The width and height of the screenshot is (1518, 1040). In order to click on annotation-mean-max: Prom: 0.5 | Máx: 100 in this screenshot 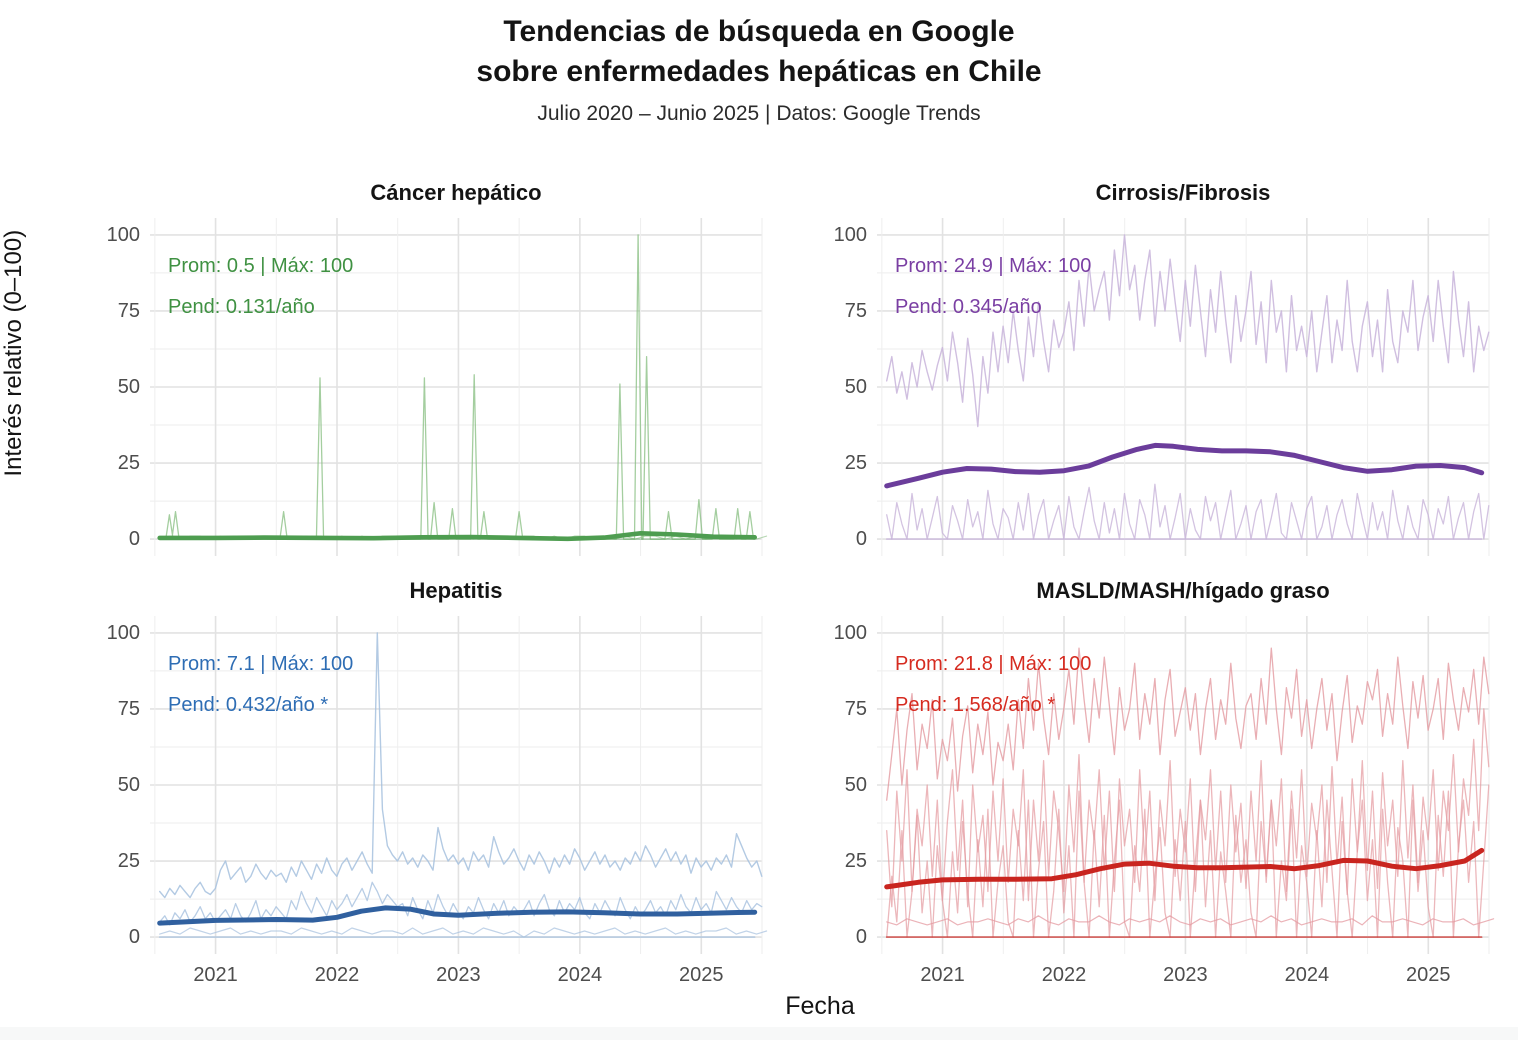, I will do `click(261, 266)`.